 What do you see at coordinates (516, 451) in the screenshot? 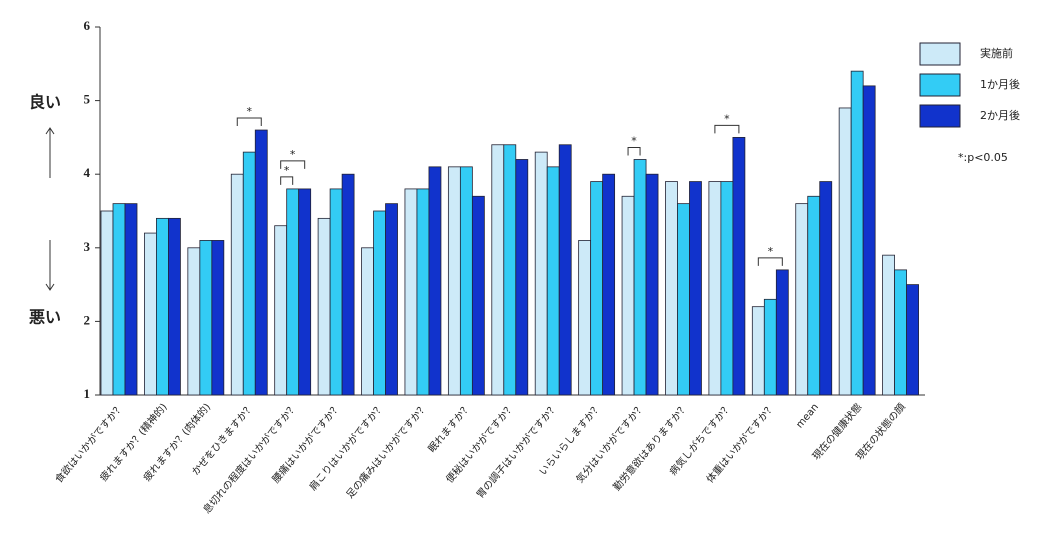
I see `x-tick-label: 胃の調子はいかがですか？` at bounding box center [516, 451].